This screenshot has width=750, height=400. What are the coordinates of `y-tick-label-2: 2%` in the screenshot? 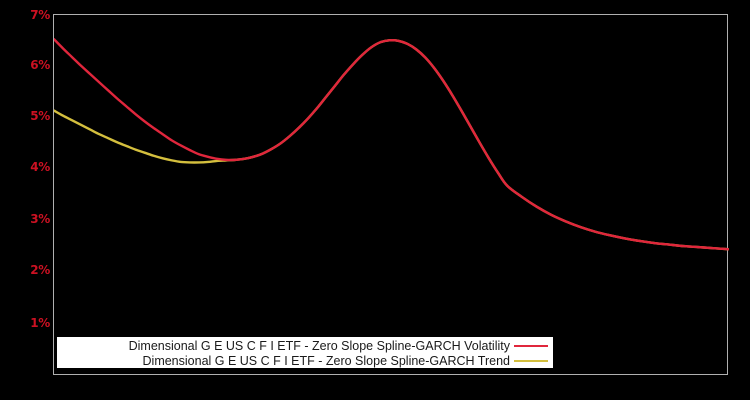 It's located at (40, 270).